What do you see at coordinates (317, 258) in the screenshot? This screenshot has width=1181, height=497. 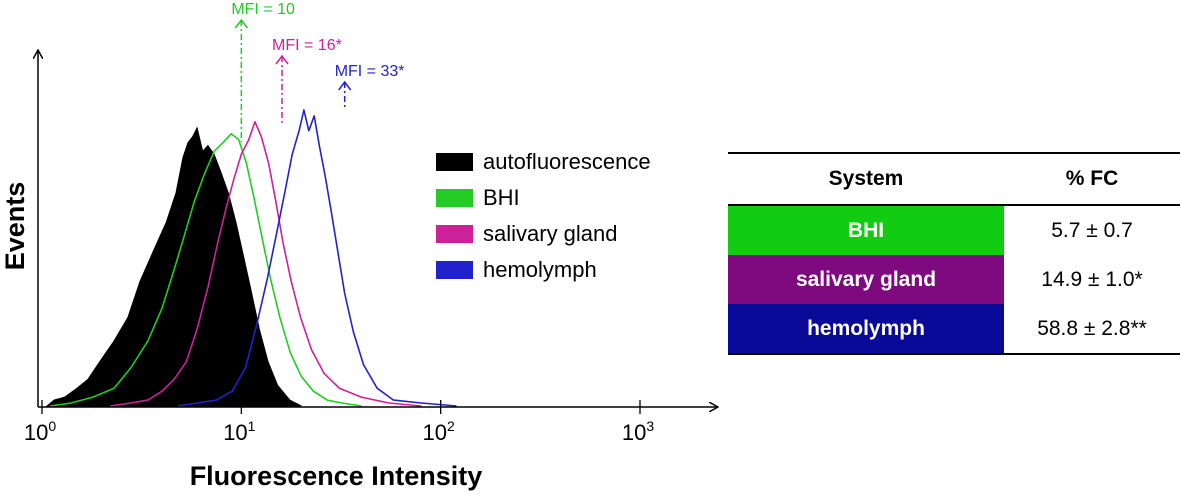 I see `series-hemolymph-curve` at bounding box center [317, 258].